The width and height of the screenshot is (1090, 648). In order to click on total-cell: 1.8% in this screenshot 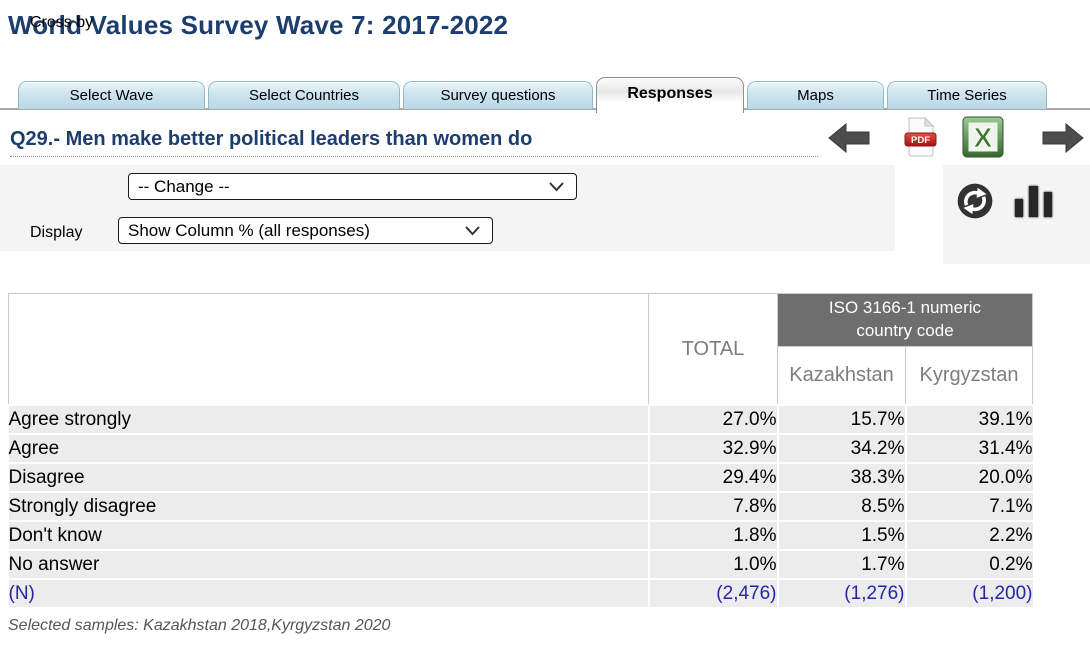, I will do `click(713, 536)`.